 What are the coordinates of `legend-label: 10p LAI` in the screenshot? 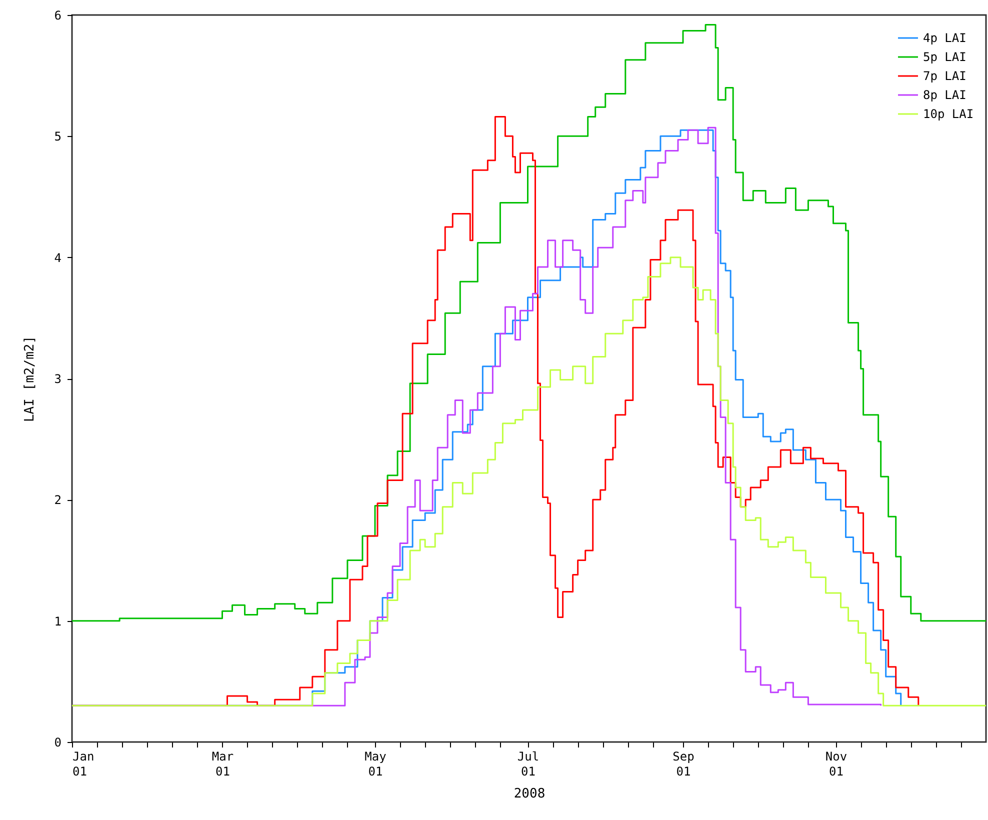 It's located at (948, 114).